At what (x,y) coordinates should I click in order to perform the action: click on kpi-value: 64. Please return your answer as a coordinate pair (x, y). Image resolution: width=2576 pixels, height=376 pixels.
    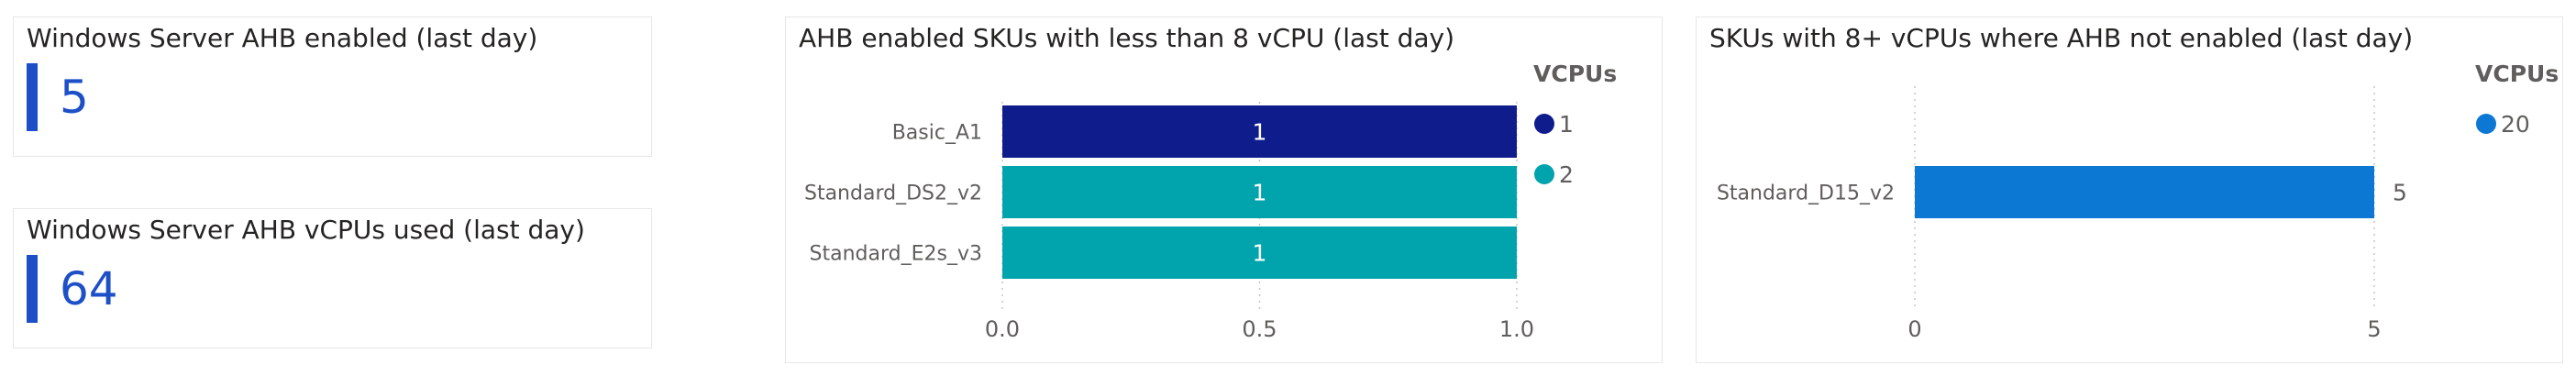
    Looking at the image, I should click on (89, 289).